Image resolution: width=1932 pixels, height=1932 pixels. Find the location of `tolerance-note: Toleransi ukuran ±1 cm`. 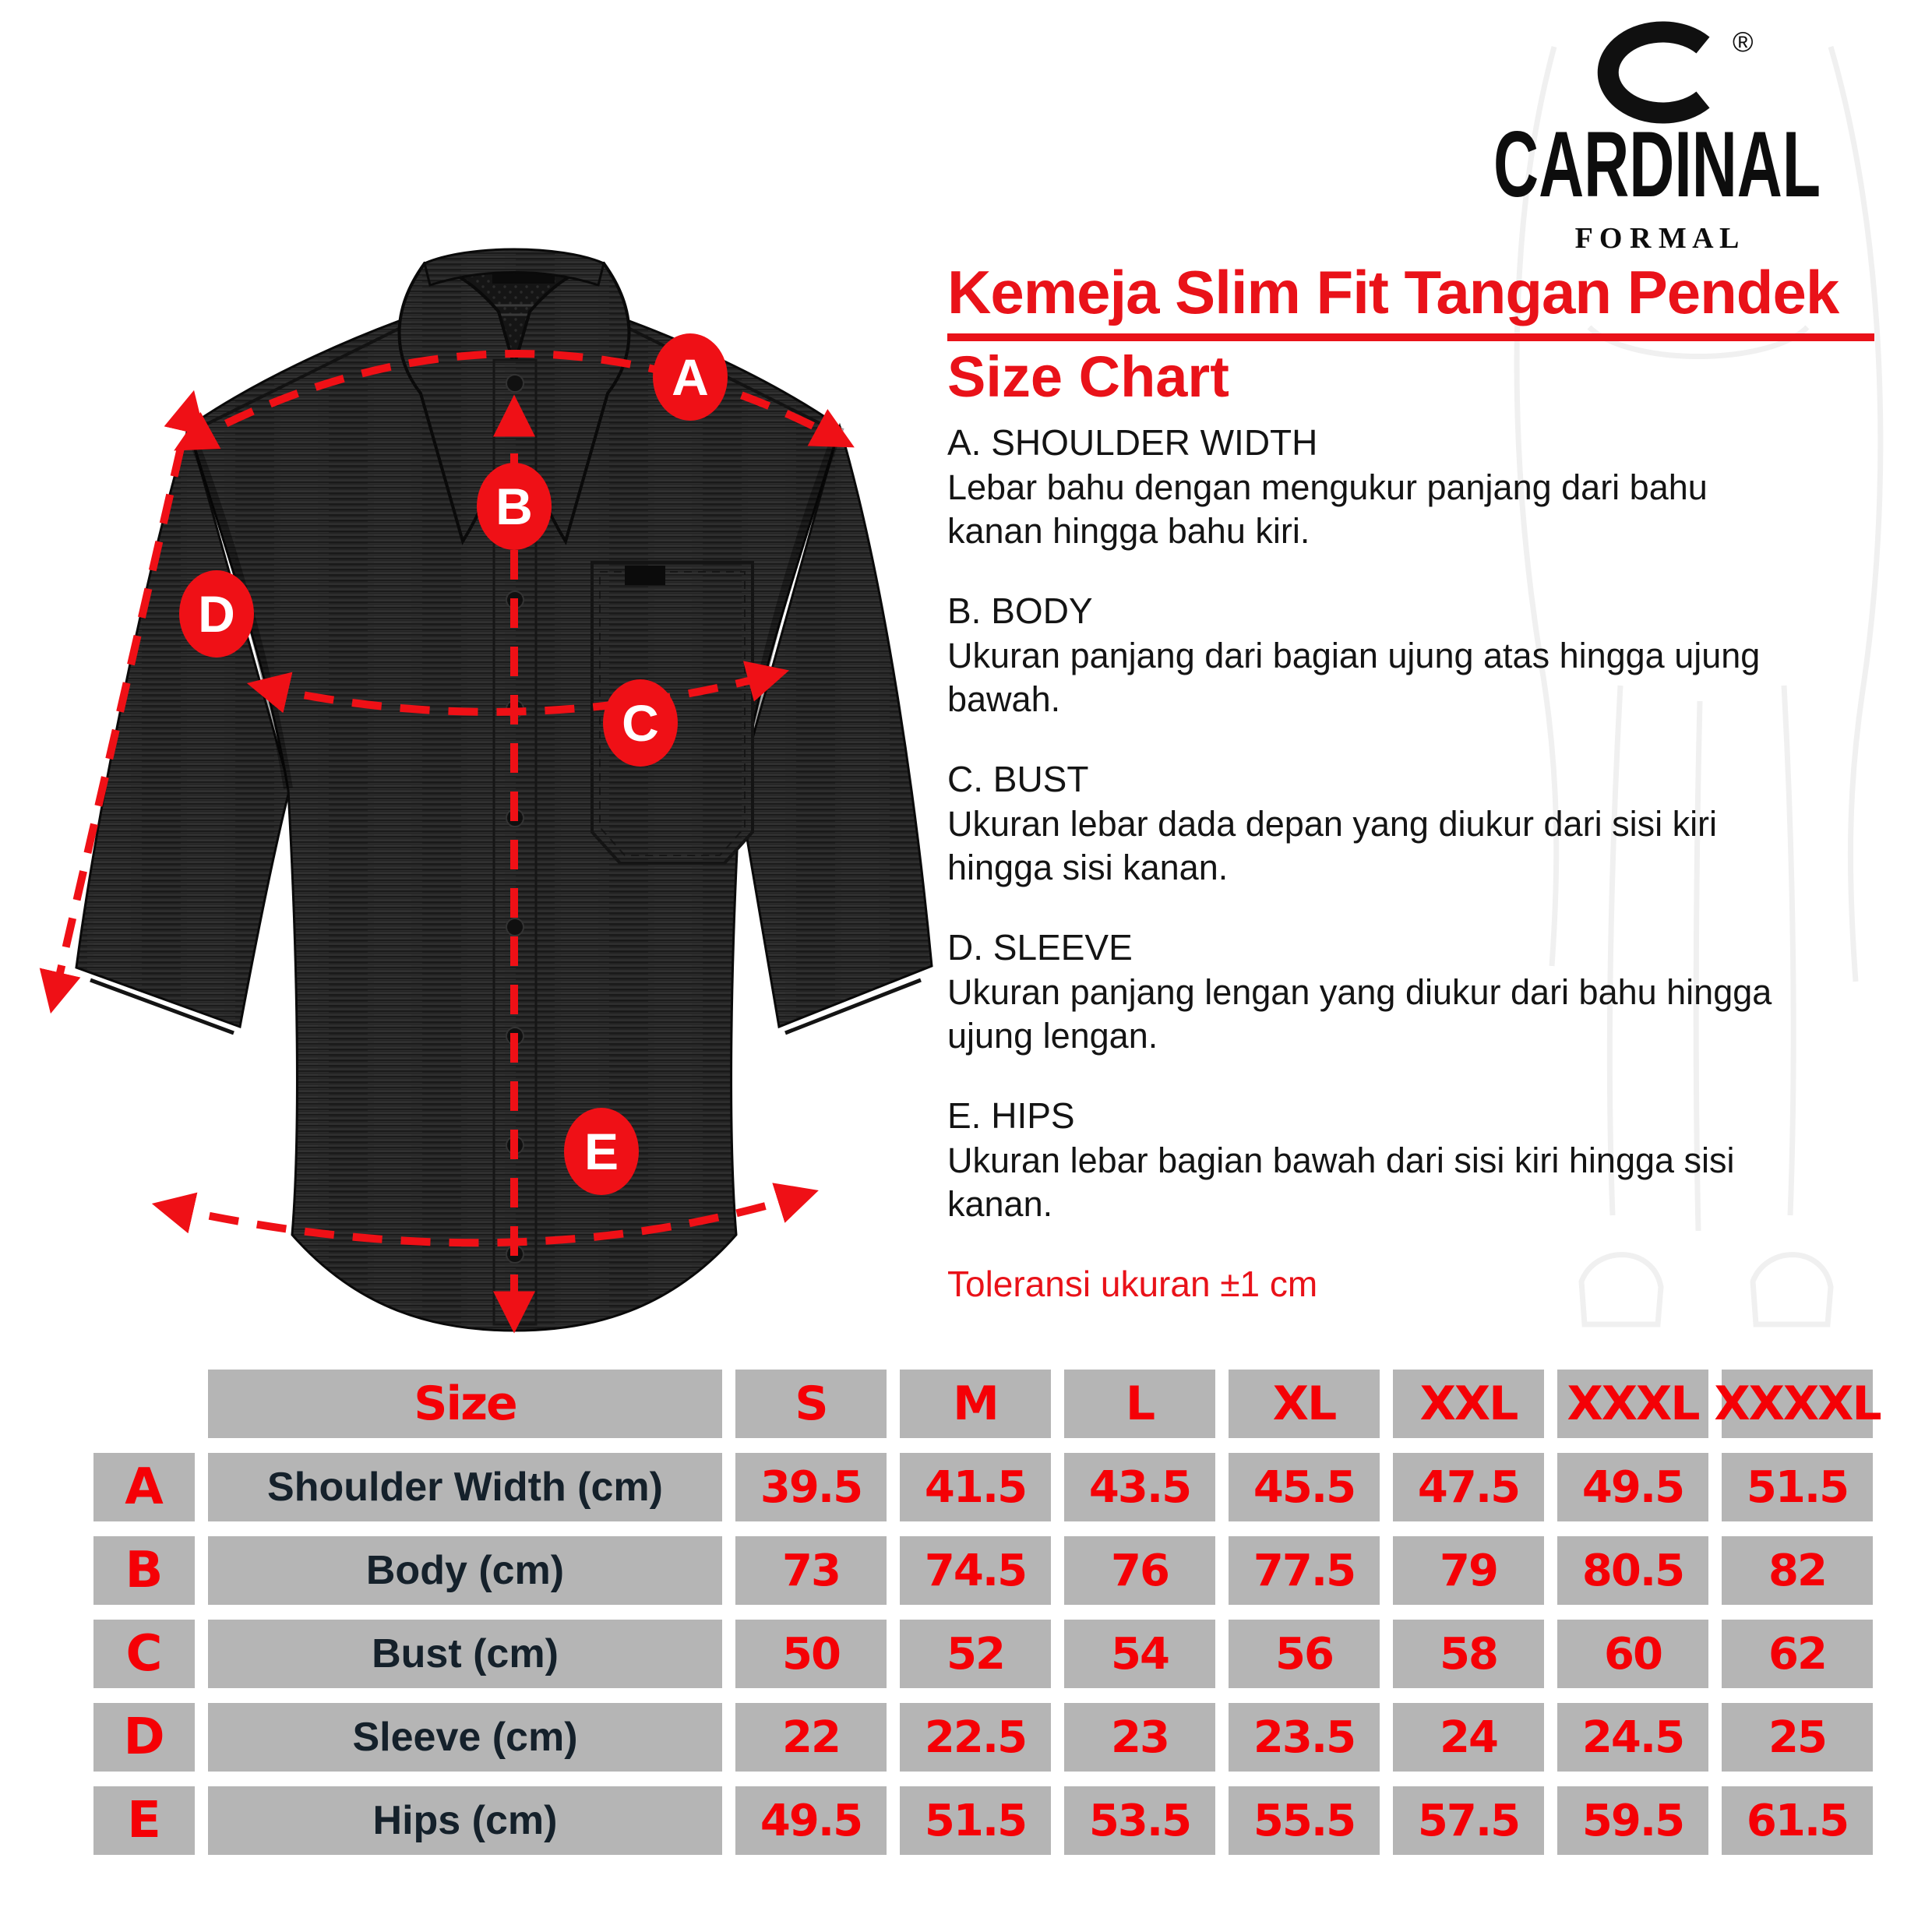

tolerance-note: Toleransi ukuran ±1 cm is located at coordinates (1132, 1284).